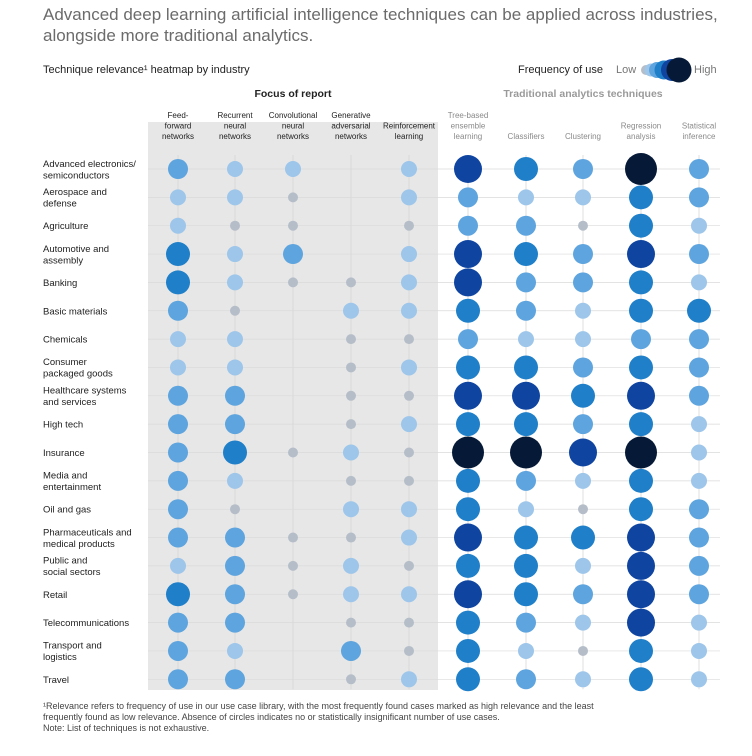 This screenshot has height=756, width=752. I want to click on industry-label: Agriculture, so click(65, 226).